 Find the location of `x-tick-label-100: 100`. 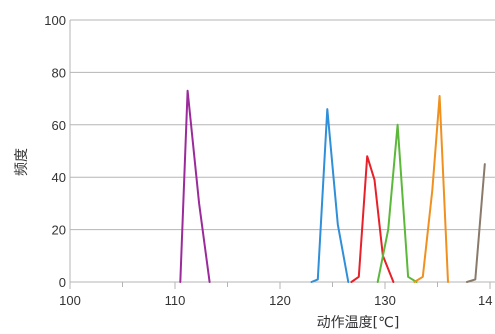

x-tick-label-100: 100 is located at coordinates (70, 300).